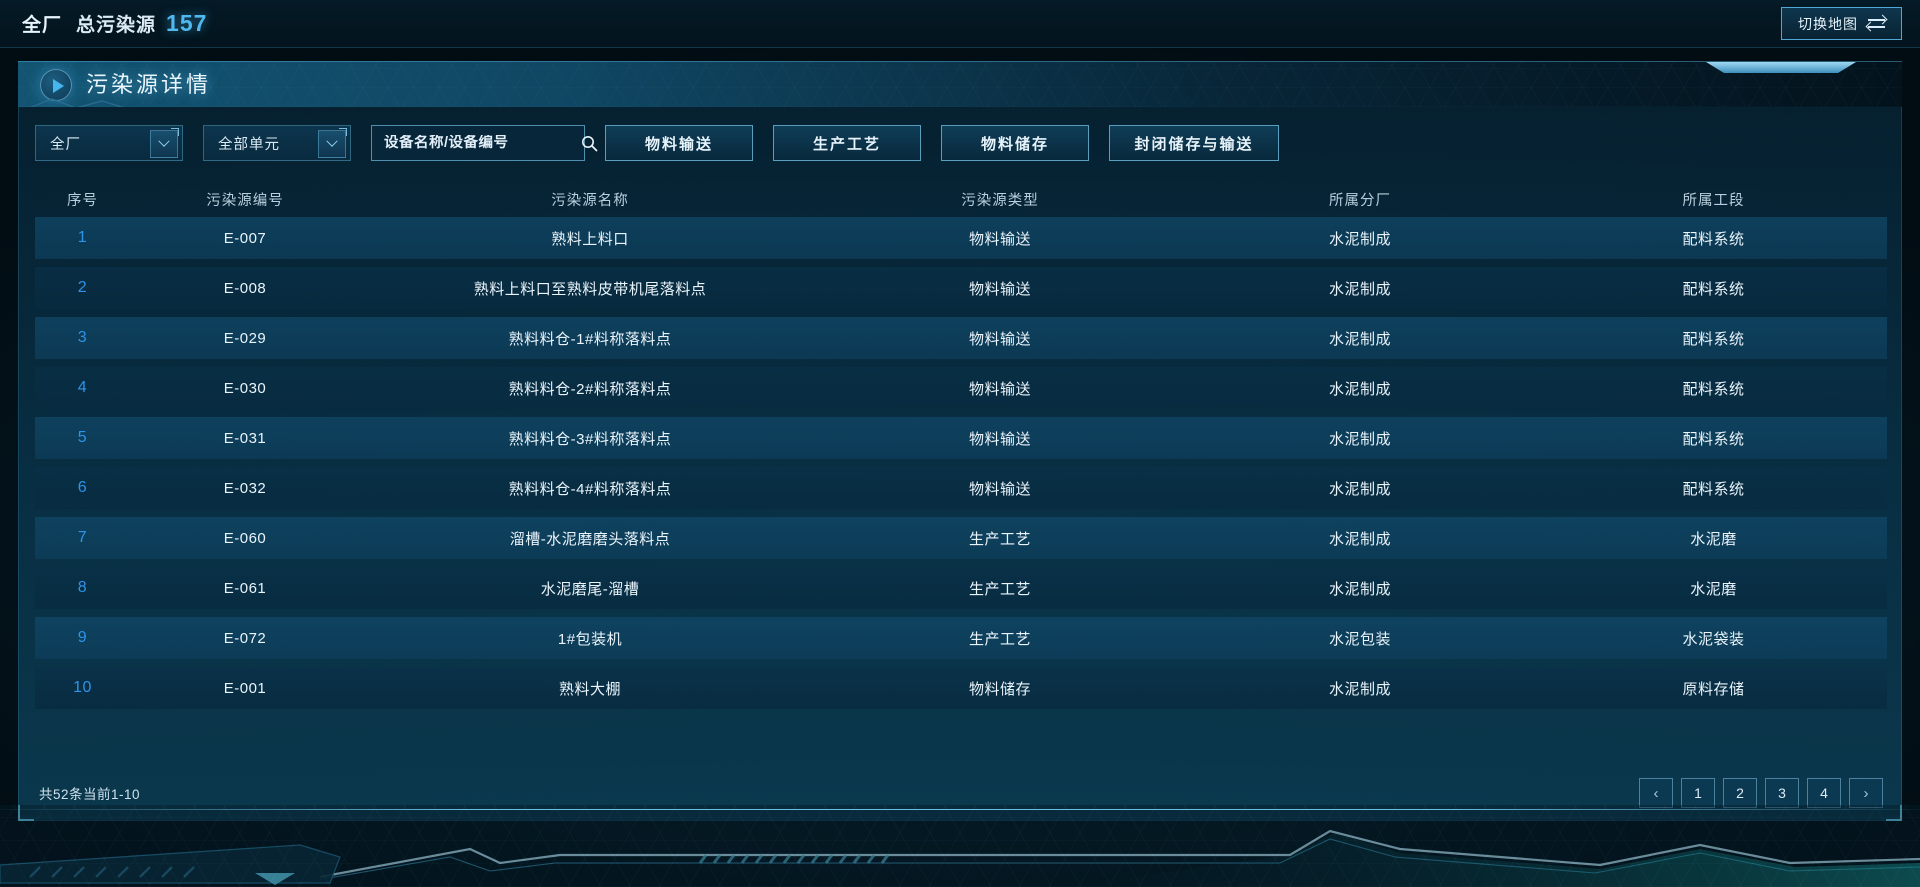  I want to click on cell-code: E-061, so click(245, 588).